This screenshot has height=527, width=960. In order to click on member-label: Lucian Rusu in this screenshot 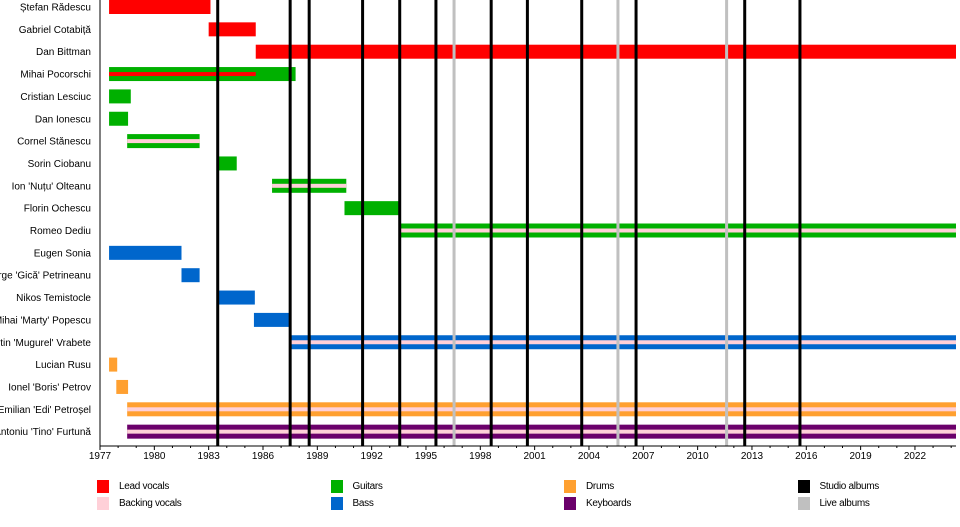, I will do `click(63, 365)`.